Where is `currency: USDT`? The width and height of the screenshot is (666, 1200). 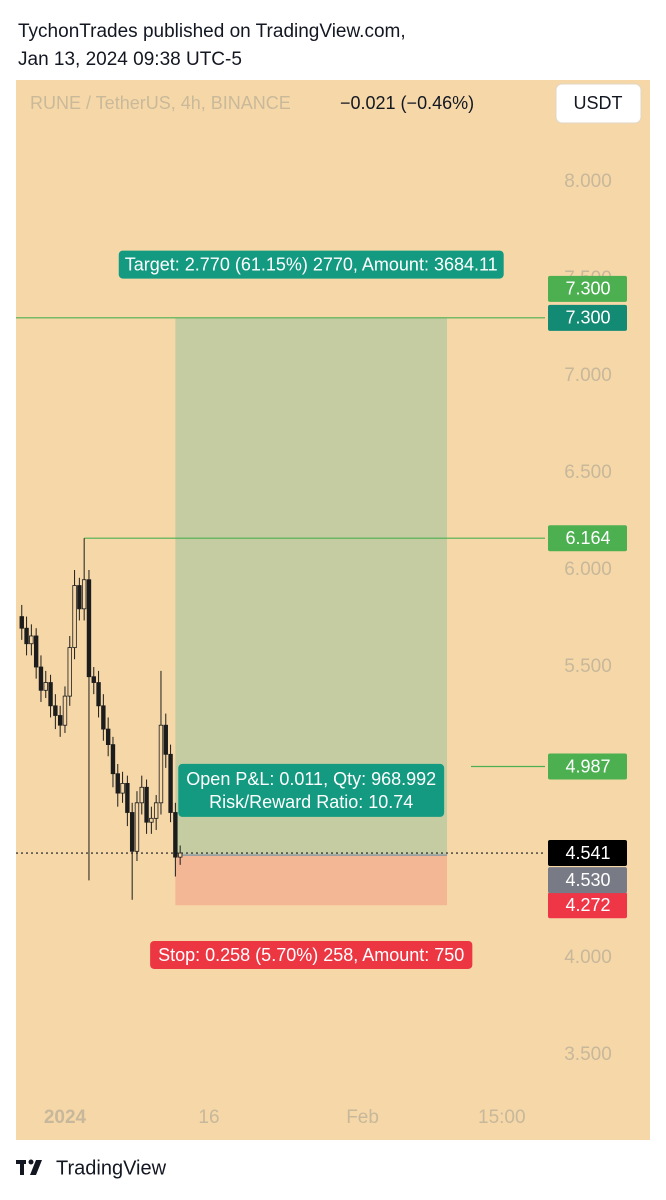 currency: USDT is located at coordinates (598, 103).